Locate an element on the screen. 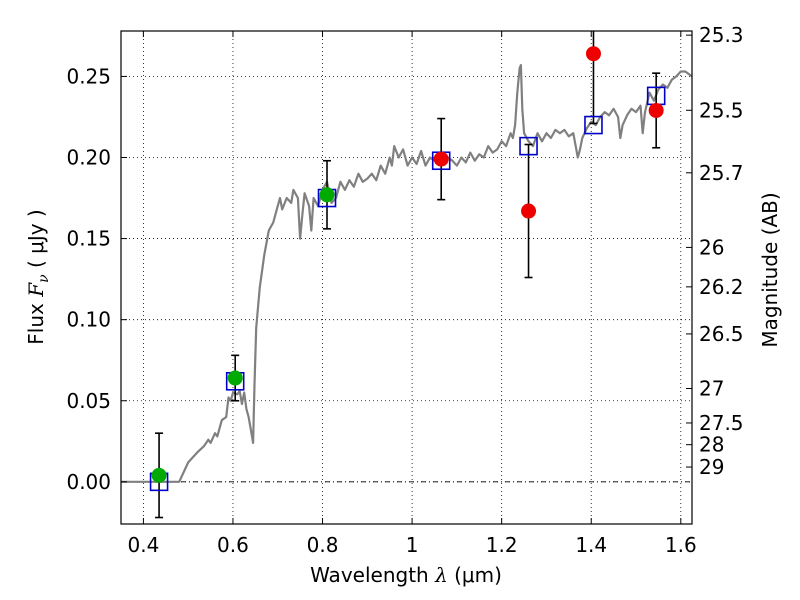 Image resolution: width=800 pixels, height=600 pixels. magnitude-tick-label: 26.2 is located at coordinates (721, 287).